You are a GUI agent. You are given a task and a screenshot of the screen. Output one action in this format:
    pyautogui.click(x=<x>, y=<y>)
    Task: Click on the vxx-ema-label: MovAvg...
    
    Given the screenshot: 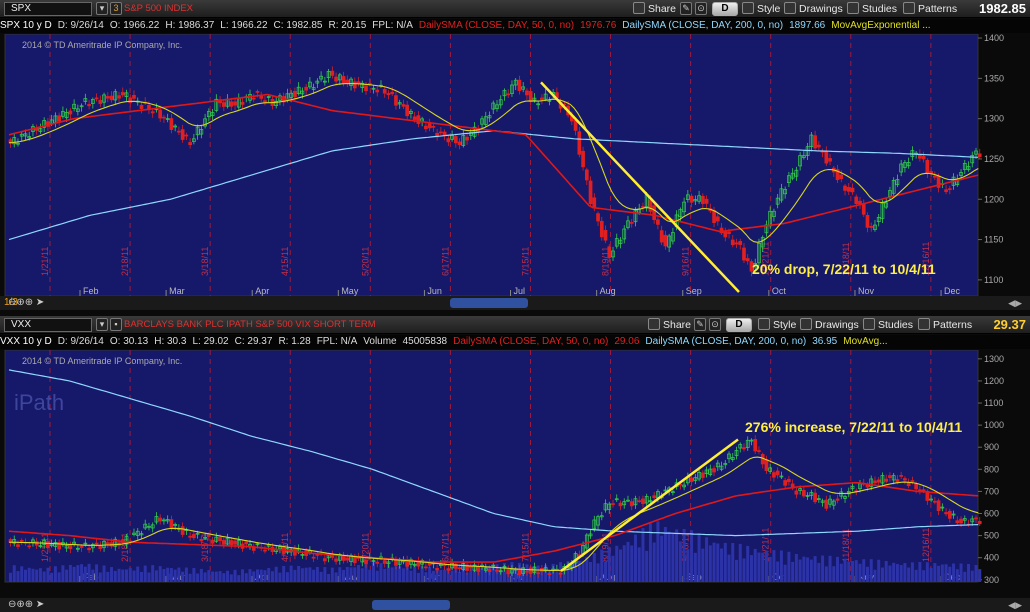 What is the action you would take?
    pyautogui.click(x=865, y=341)
    